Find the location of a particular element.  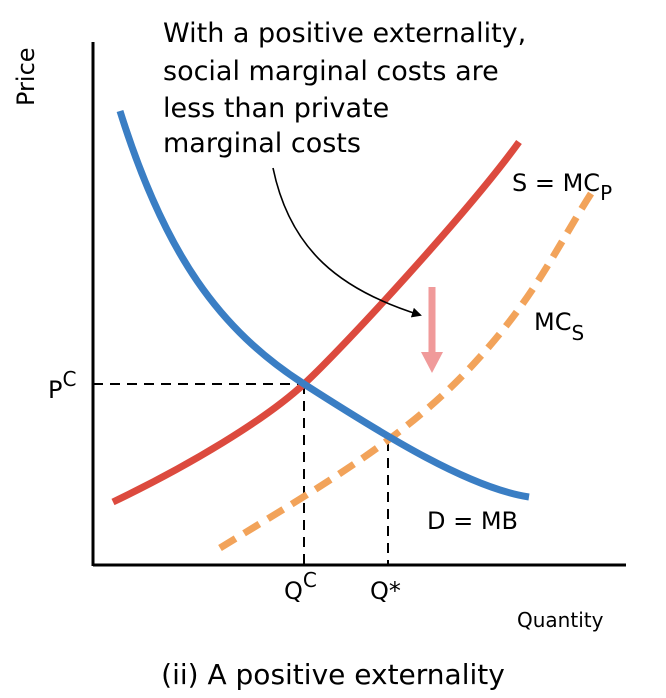

annotation-line-3: less than private is located at coordinates (276, 108).